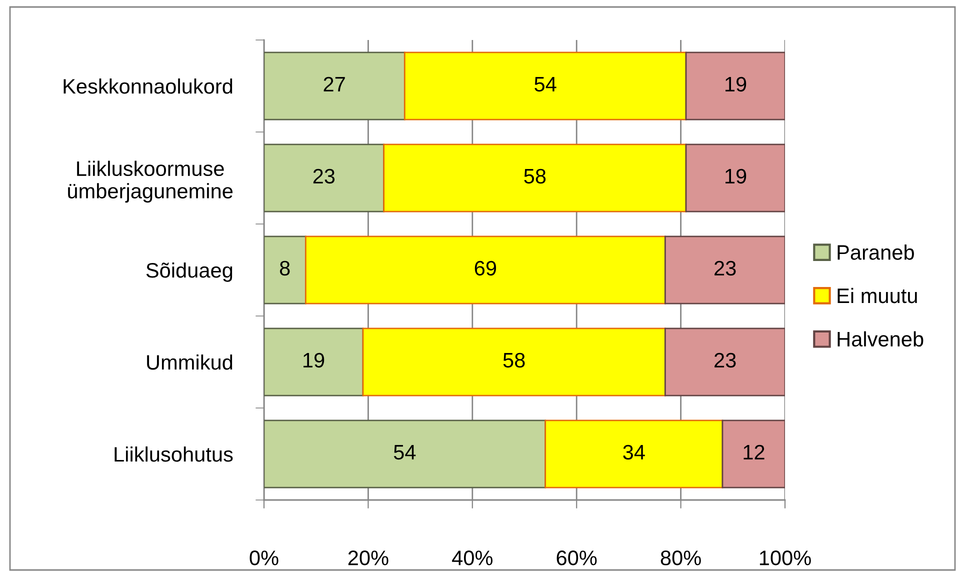 The width and height of the screenshot is (960, 577). I want to click on data-label: 12, so click(754, 452).